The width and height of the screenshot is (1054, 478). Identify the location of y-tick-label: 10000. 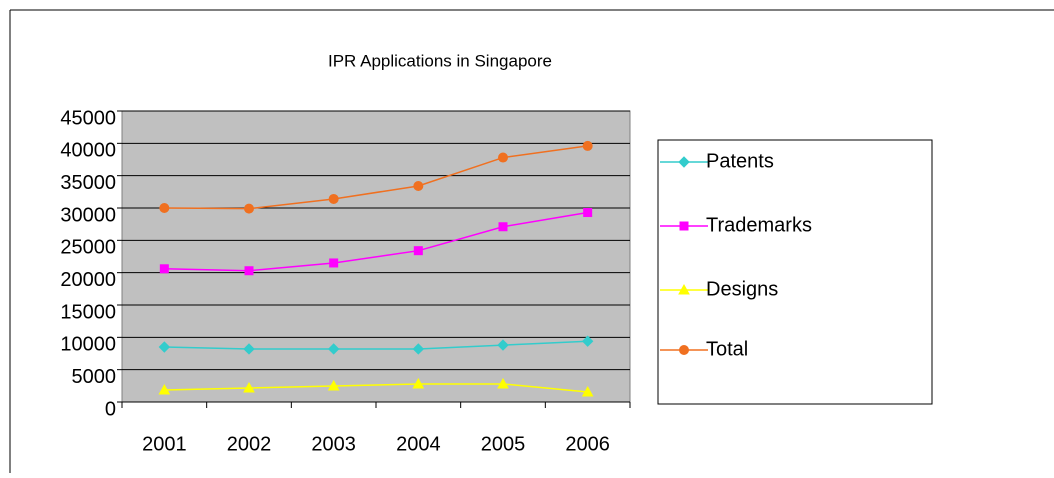
(88, 345).